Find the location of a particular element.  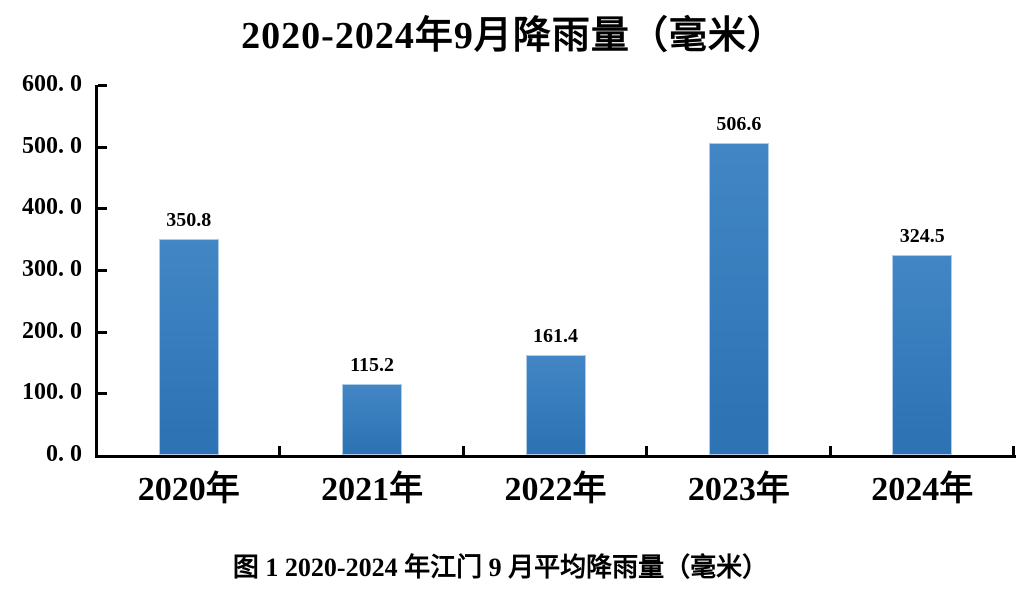

bar-value-label: 161.4 is located at coordinates (555, 336).